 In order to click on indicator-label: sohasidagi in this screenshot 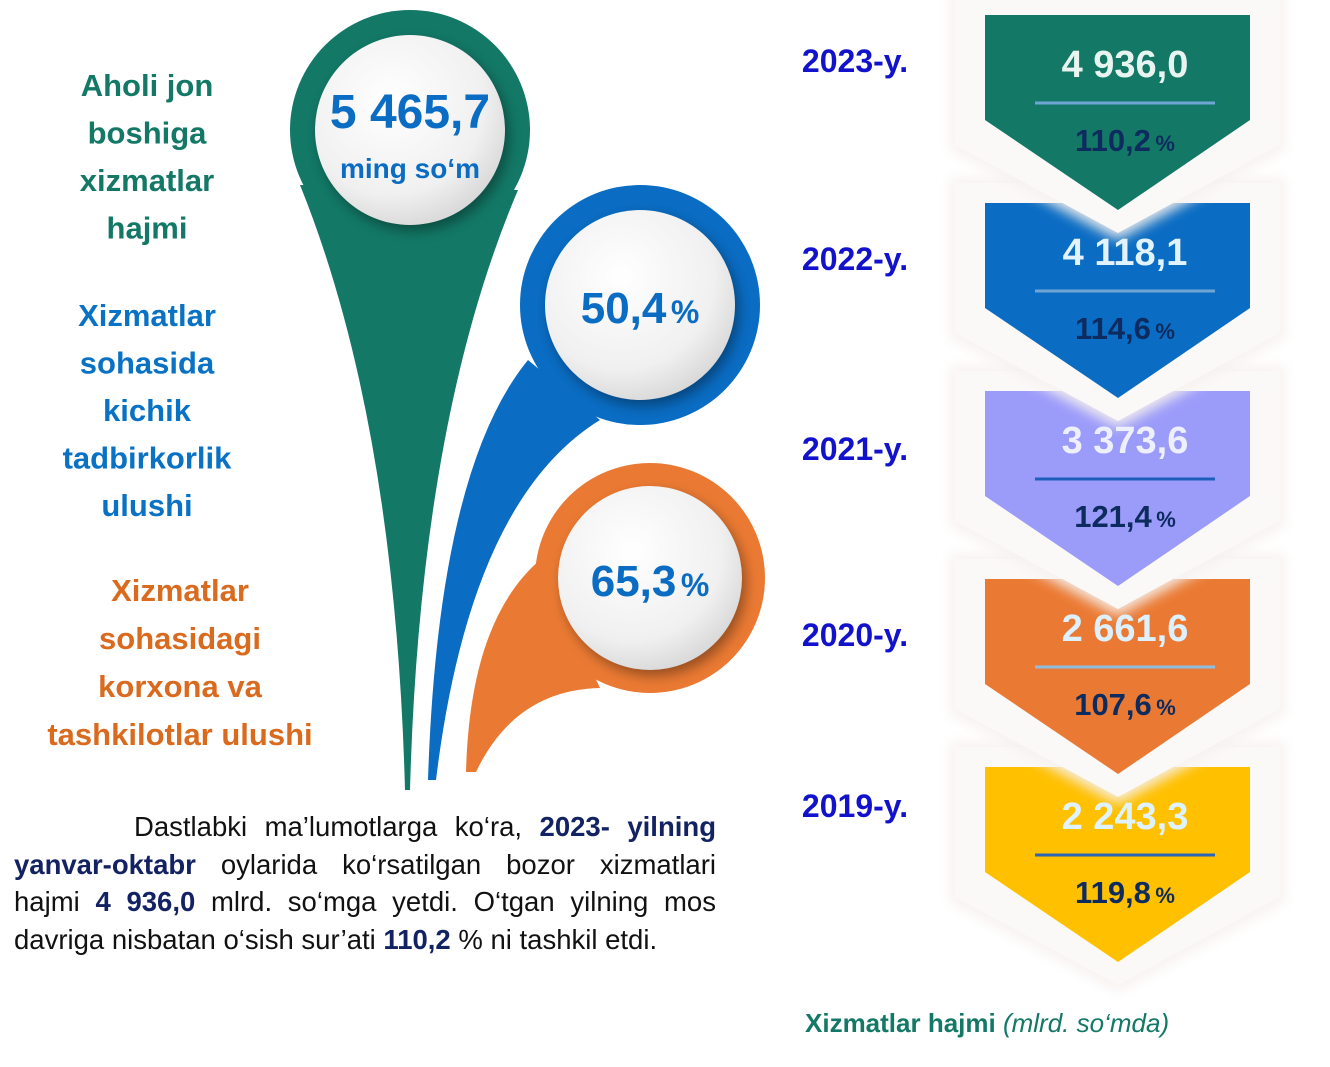, I will do `click(180, 638)`.